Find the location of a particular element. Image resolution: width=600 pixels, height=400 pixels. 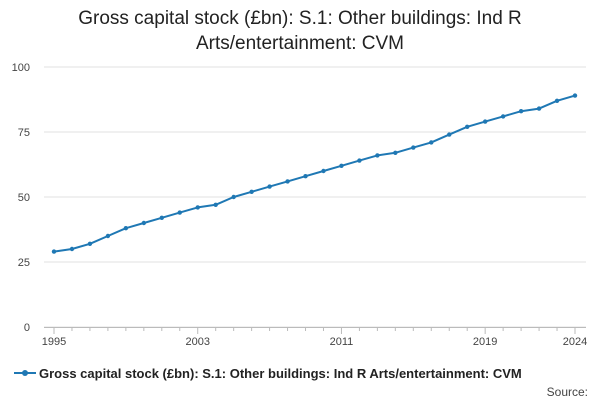

data-point-2023 is located at coordinates (557, 101).